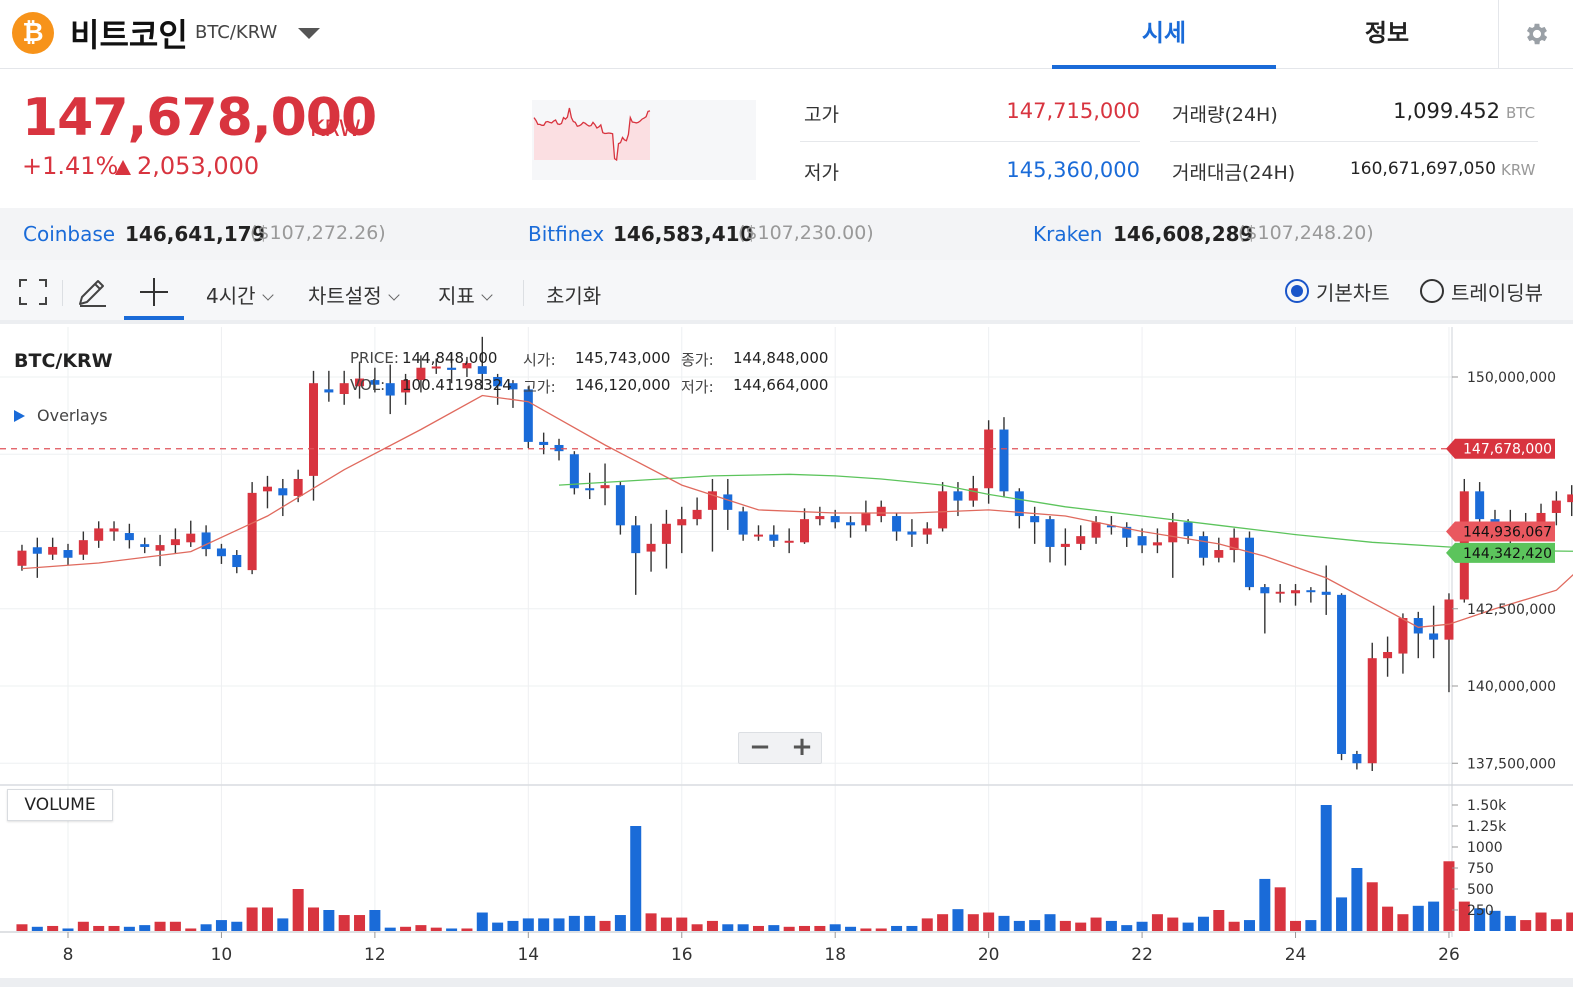 The width and height of the screenshot is (1573, 987). I want to click on chart-toolbar, so click(786, 292).